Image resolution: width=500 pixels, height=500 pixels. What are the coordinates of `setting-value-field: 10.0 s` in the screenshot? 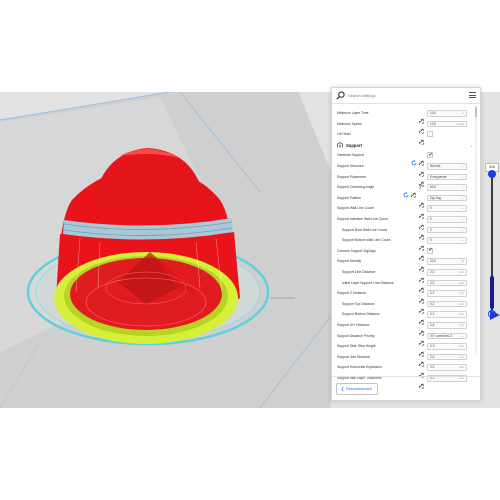 It's located at (447, 113).